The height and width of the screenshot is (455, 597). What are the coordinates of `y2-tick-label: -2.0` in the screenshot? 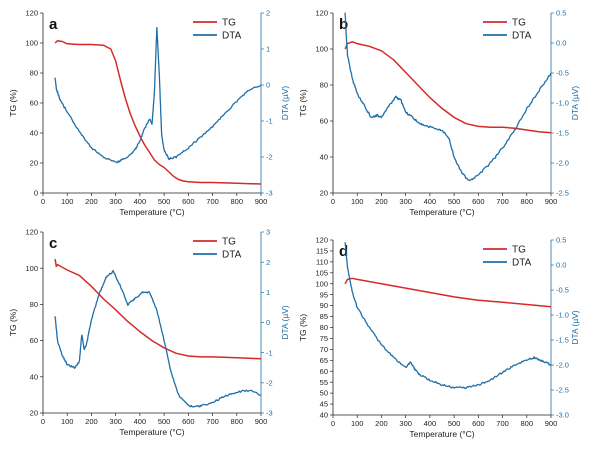 It's located at (562, 163).